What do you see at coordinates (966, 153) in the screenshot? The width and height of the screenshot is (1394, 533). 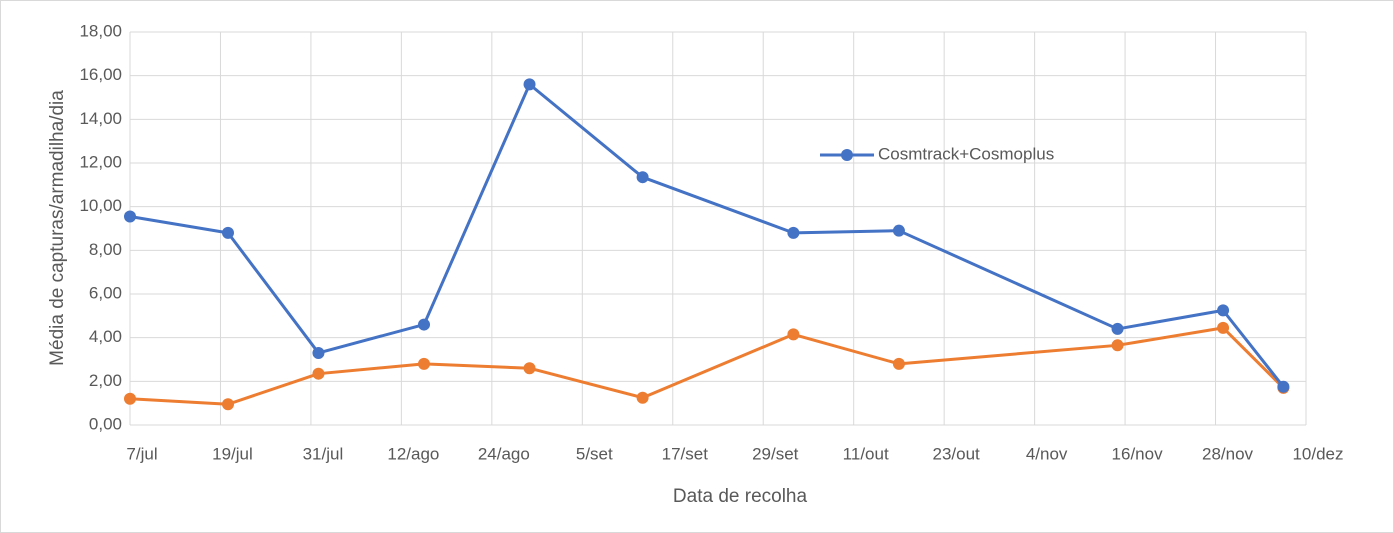 I see `legend-label: Cosmtrack+Cosmoplus` at bounding box center [966, 153].